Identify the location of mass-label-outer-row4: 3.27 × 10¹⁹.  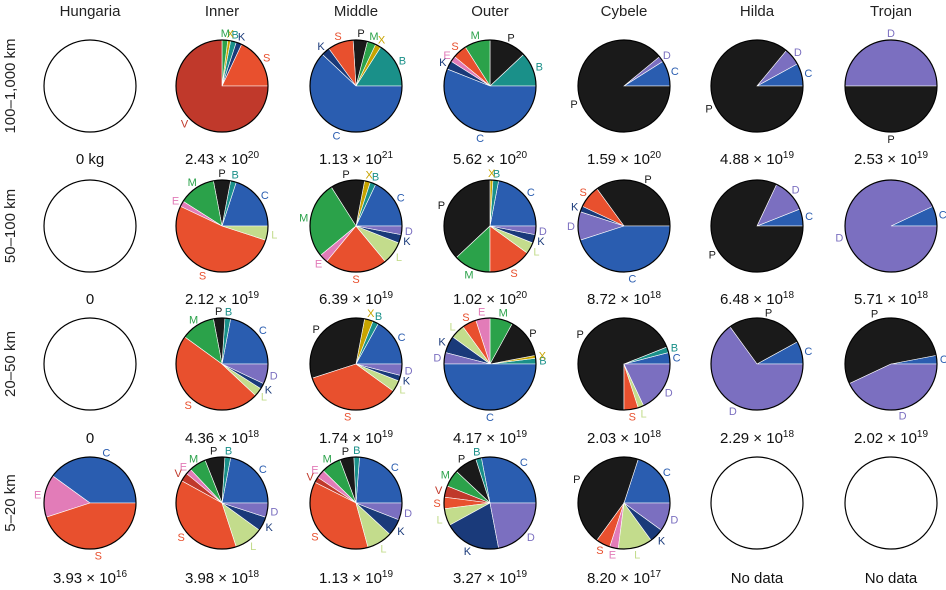
(490, 578).